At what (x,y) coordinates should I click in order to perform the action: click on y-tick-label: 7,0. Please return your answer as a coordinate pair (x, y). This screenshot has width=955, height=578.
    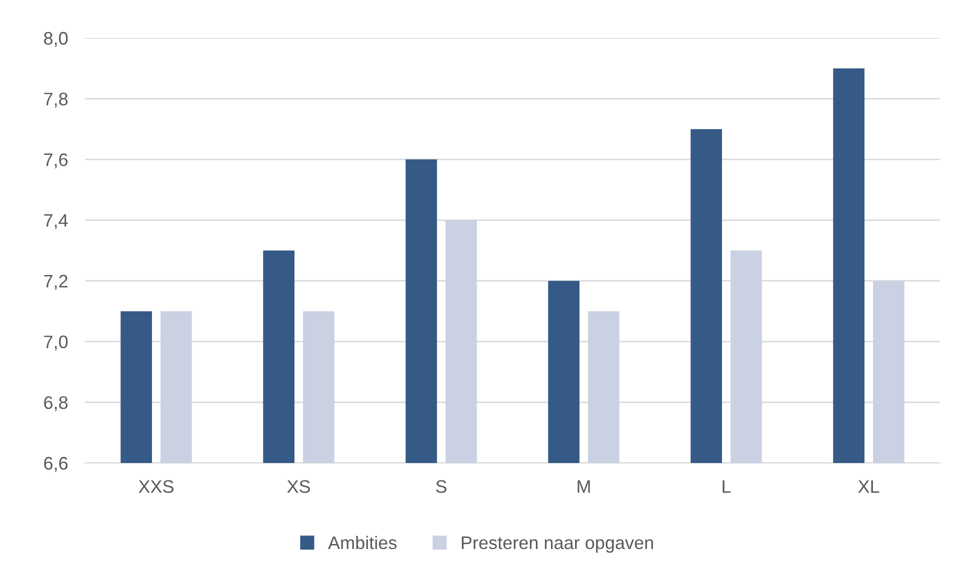
    Looking at the image, I should click on (56, 343).